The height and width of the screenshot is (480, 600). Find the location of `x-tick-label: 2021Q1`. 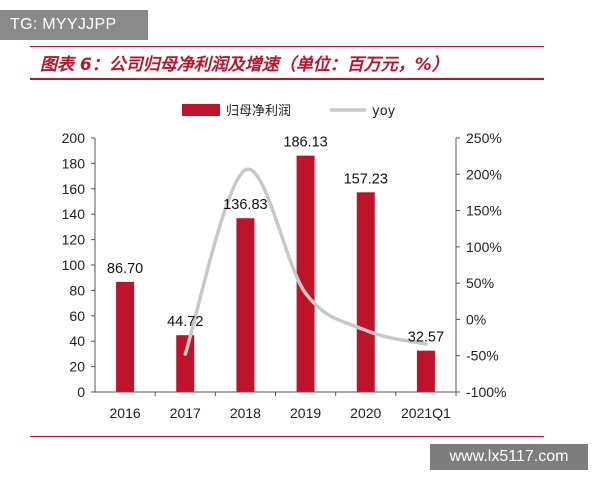

x-tick-label: 2021Q1 is located at coordinates (426, 413).